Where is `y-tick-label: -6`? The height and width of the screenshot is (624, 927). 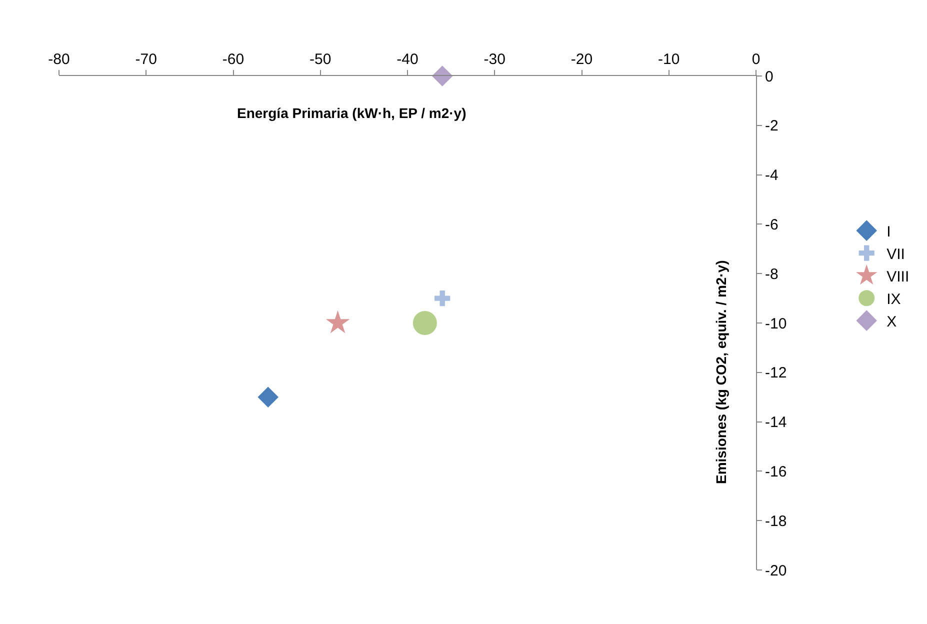
y-tick-label: -6 is located at coordinates (771, 225).